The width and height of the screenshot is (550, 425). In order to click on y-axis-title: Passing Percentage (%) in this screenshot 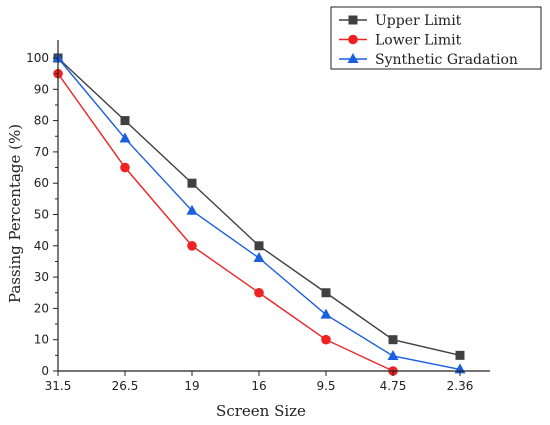, I will do `click(15, 213)`.